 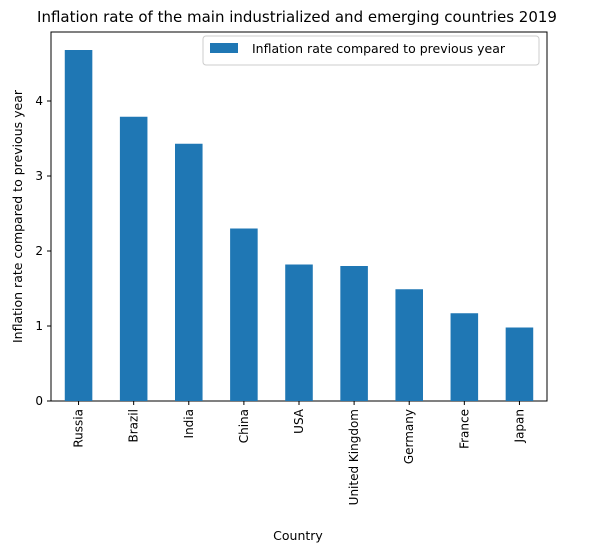 I want to click on y-axis-label: Inflation rate compared to previous year, so click(x=17, y=216).